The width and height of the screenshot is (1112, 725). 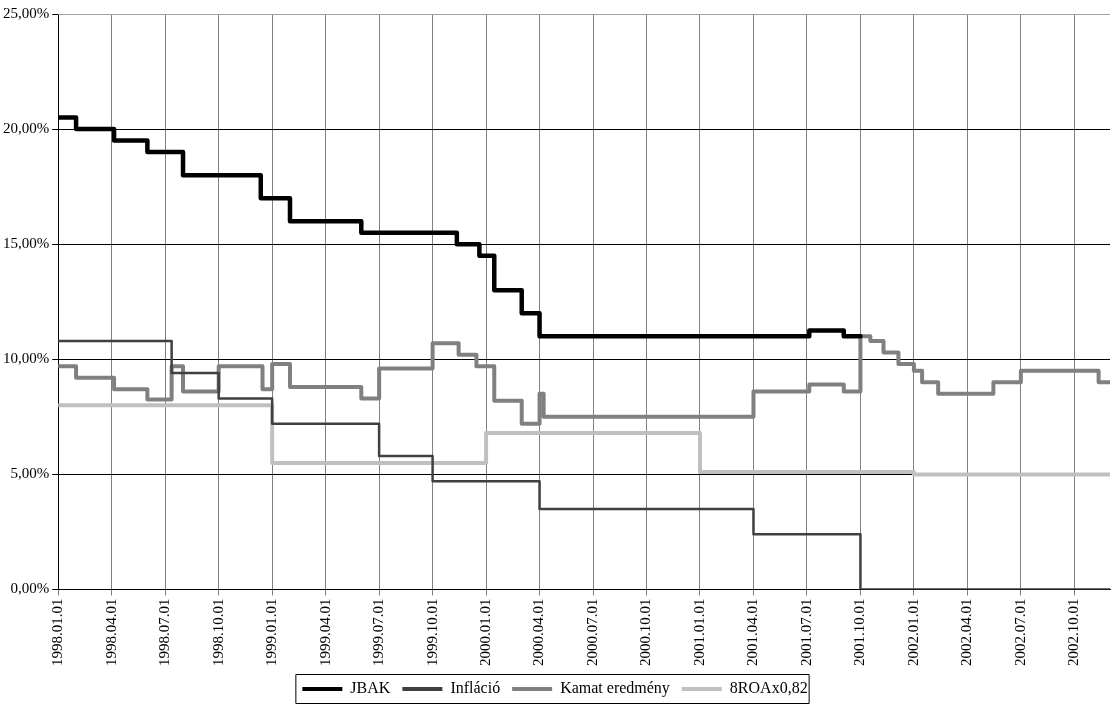 What do you see at coordinates (26, 243) in the screenshot?
I see `y-tick-label: 15,00%` at bounding box center [26, 243].